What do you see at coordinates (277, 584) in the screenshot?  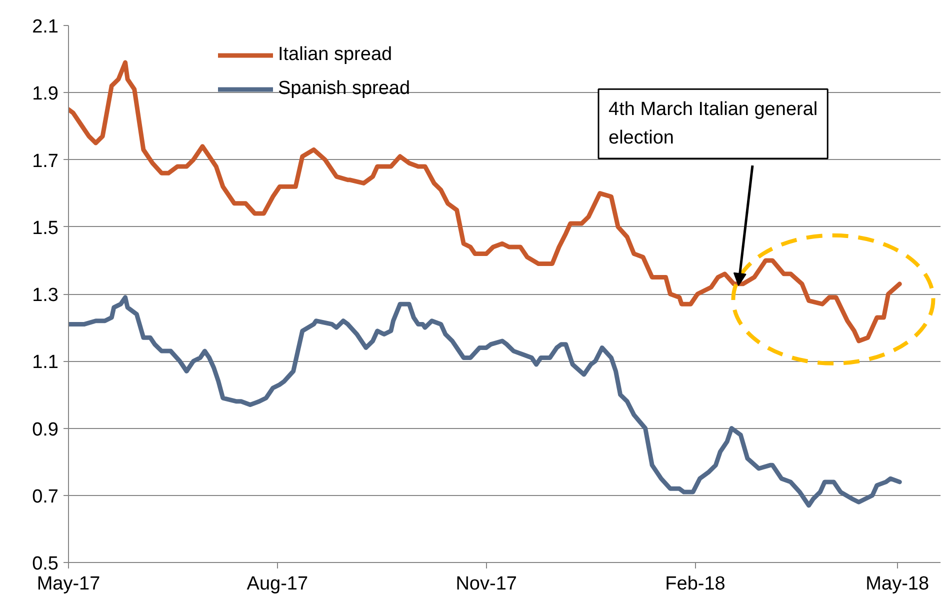 I see `x-tick-label: Aug-17` at bounding box center [277, 584].